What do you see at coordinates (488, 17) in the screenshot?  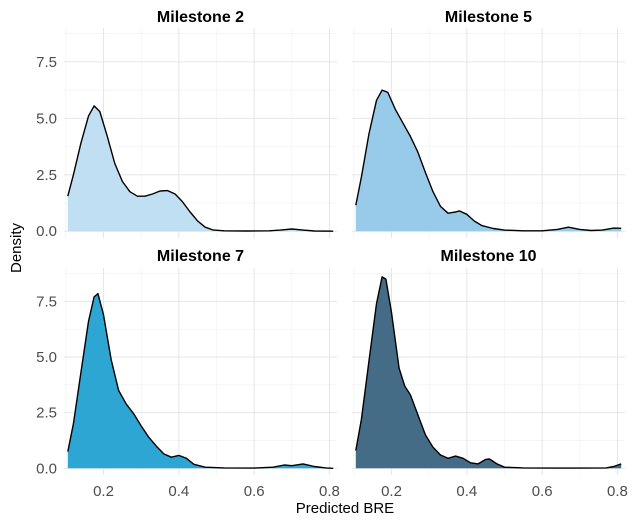 I see `facet-title: Milestone 5` at bounding box center [488, 17].